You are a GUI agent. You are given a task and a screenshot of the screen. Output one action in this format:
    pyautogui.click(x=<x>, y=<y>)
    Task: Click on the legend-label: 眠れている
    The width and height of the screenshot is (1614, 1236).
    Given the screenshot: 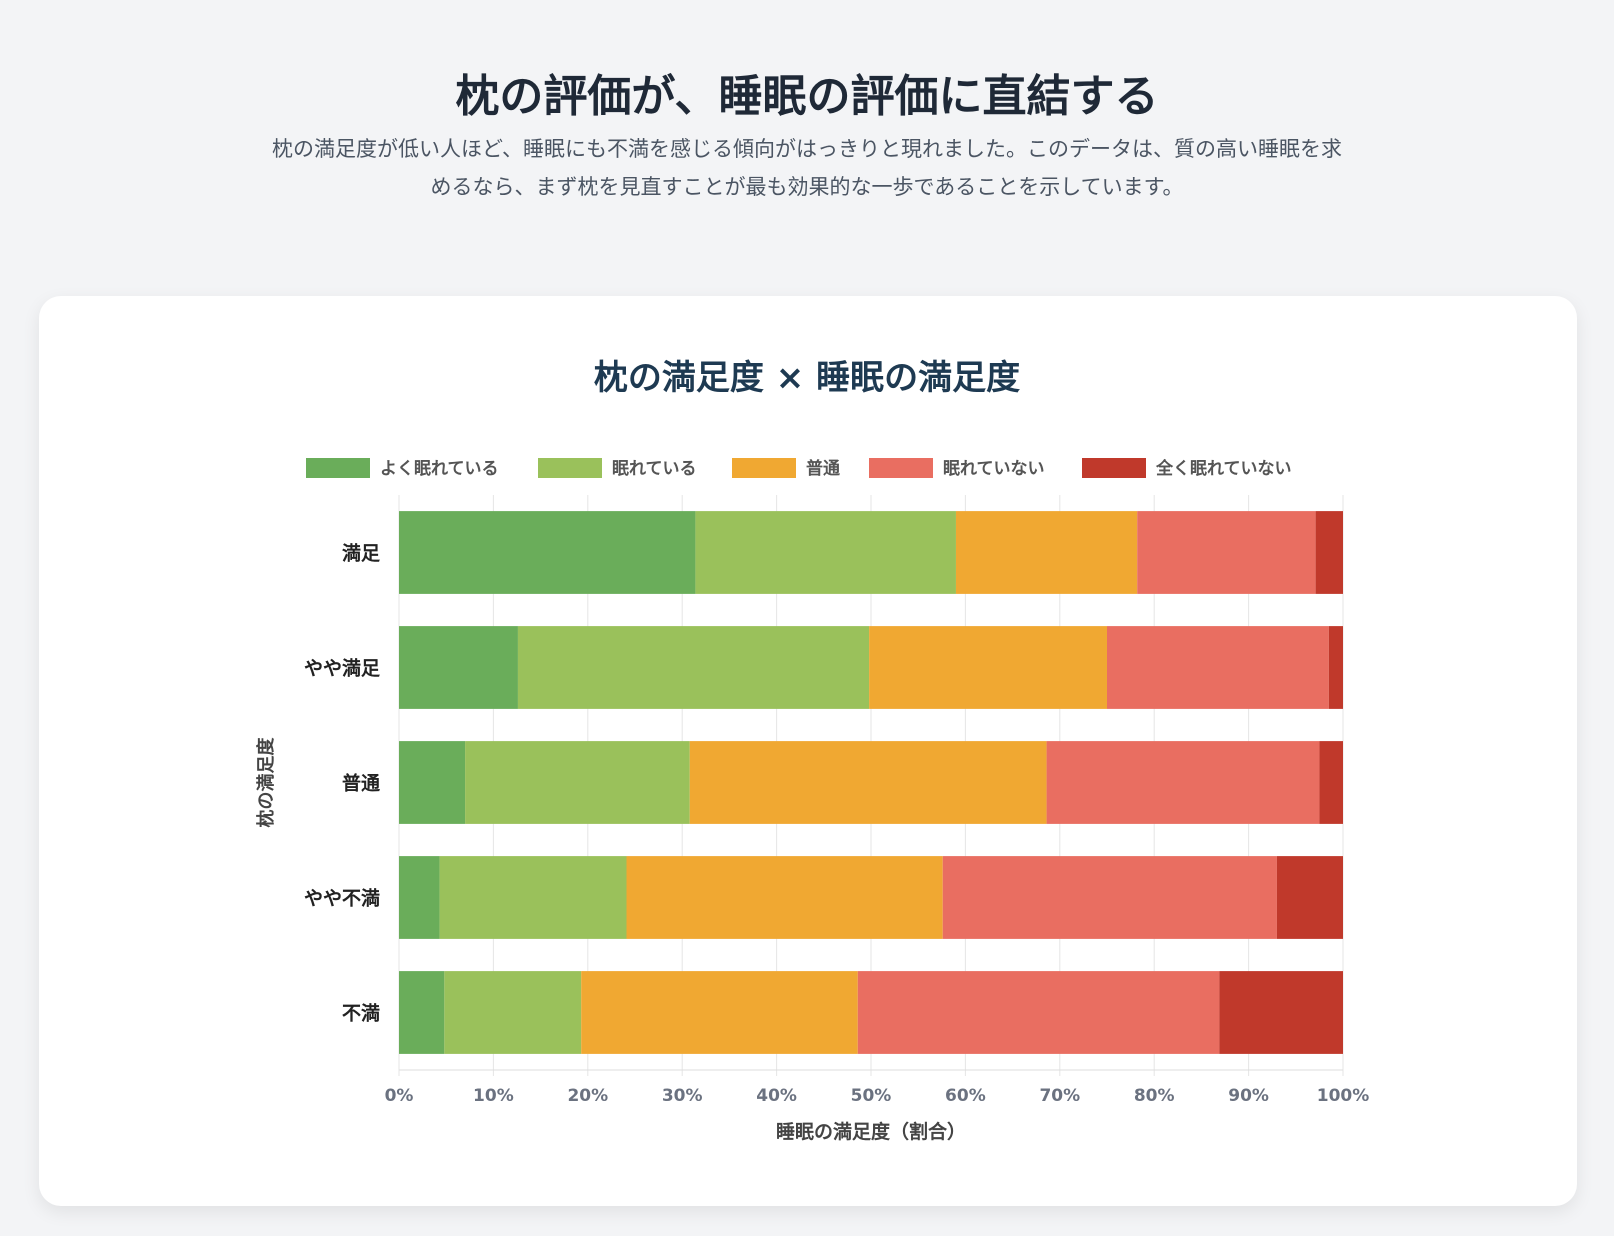 What is the action you would take?
    pyautogui.click(x=654, y=469)
    